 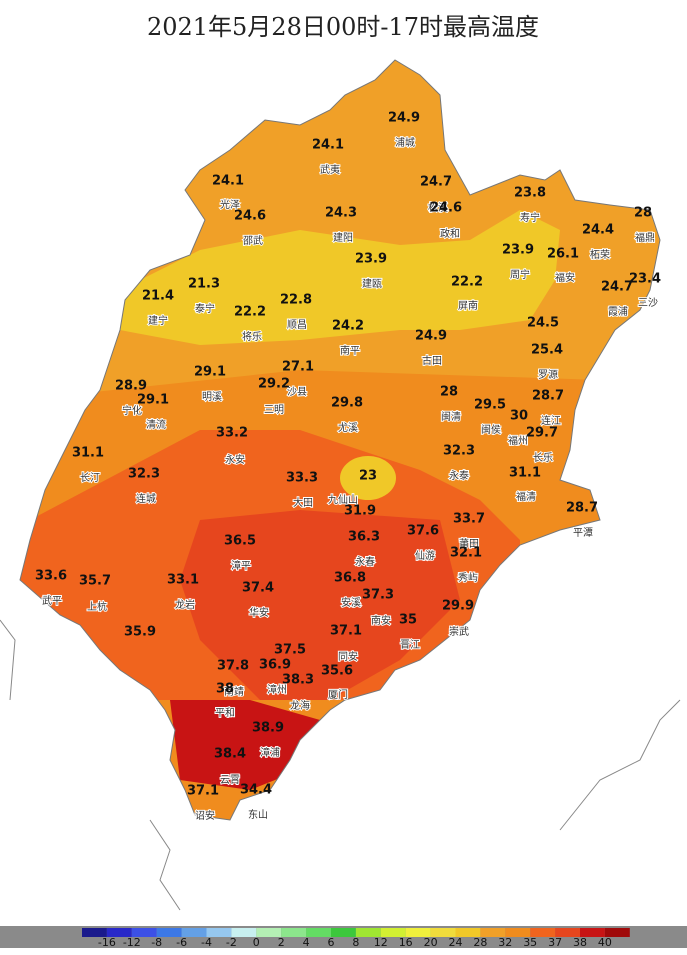 What do you see at coordinates (158, 296) in the screenshot?
I see `temperature-label: 21.4` at bounding box center [158, 296].